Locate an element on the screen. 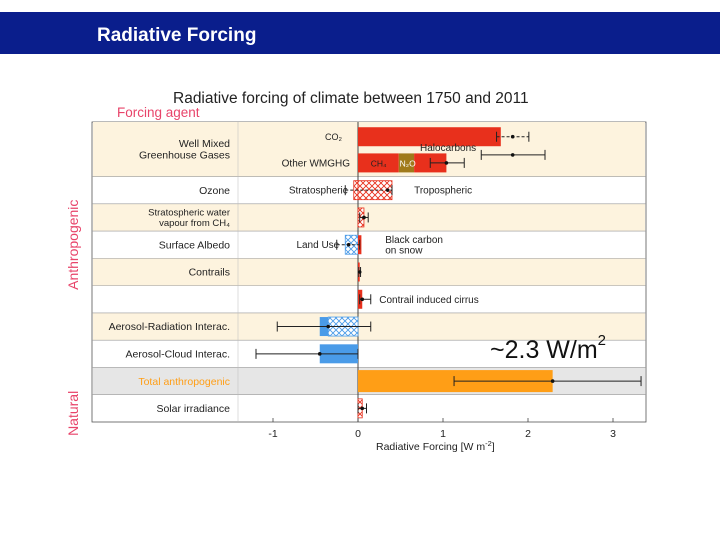  row-5-best-point is located at coordinates (362, 299).